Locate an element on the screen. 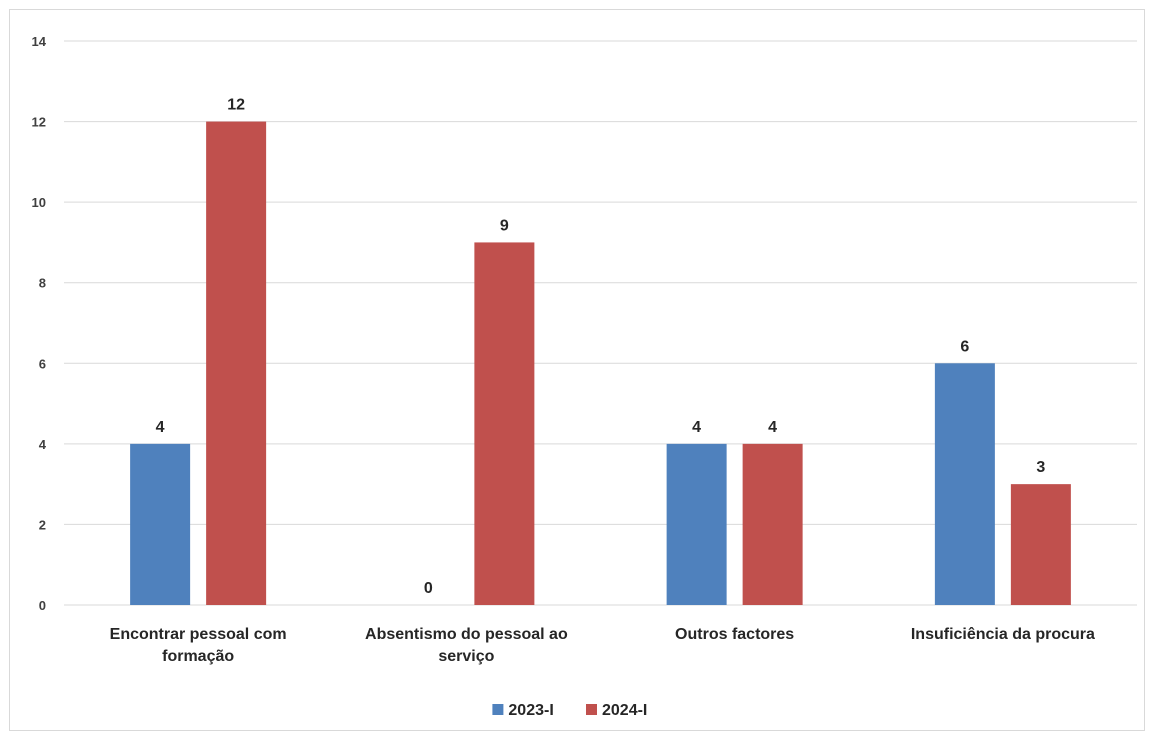 The width and height of the screenshot is (1152, 738). y-tick-label-0: 0 is located at coordinates (42, 605).